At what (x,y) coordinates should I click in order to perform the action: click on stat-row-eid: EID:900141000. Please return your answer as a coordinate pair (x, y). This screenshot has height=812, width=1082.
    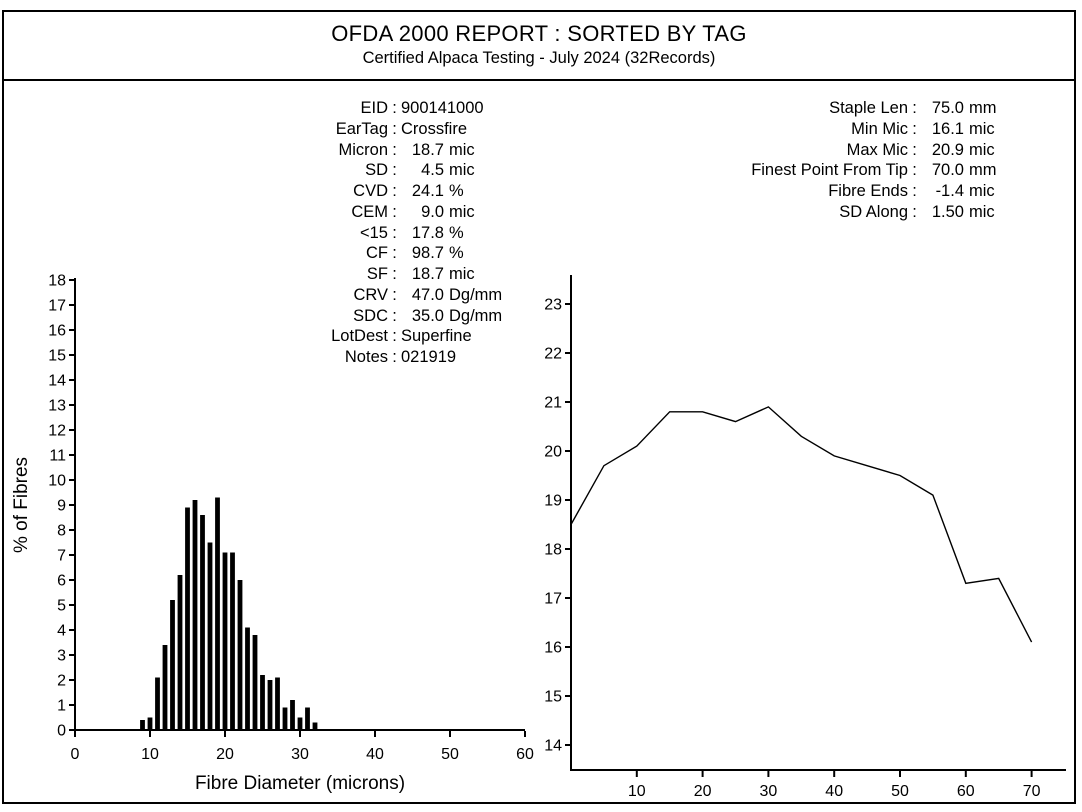
    Looking at the image, I should click on (326, 108).